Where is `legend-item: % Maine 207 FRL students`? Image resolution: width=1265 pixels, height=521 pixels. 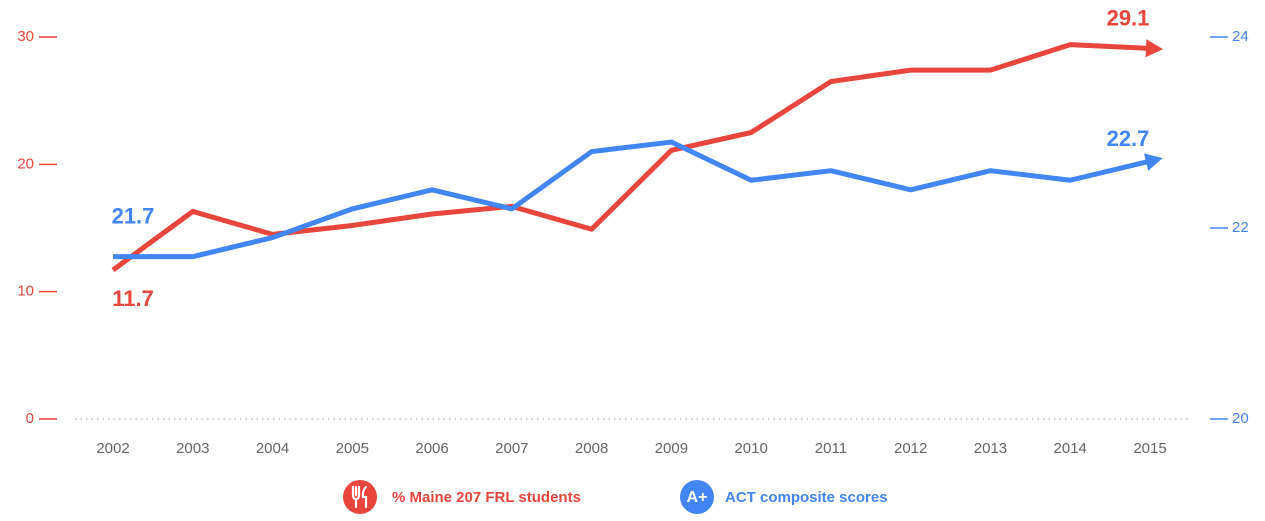 legend-item: % Maine 207 FRL students is located at coordinates (462, 497).